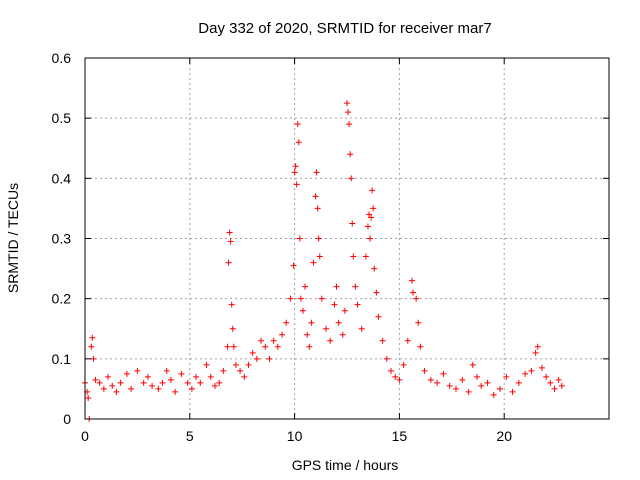  Describe the element at coordinates (295, 436) in the screenshot. I see `x-tick-label: 10` at that location.